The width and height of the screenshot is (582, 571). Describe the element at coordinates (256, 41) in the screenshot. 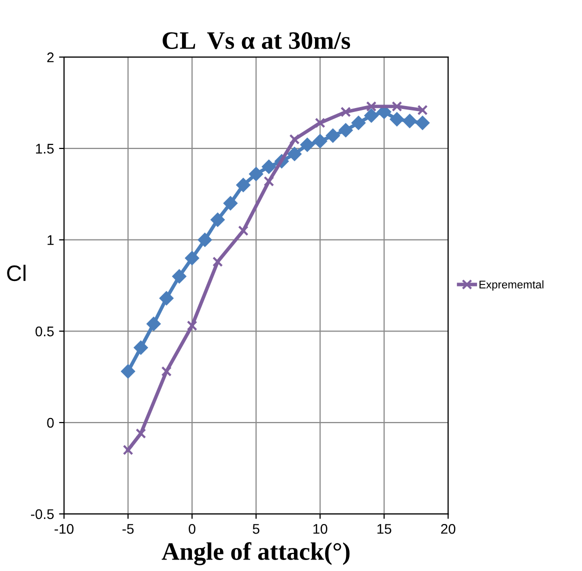

I see `chart-title: CL Vs α at 30m/s` at that location.